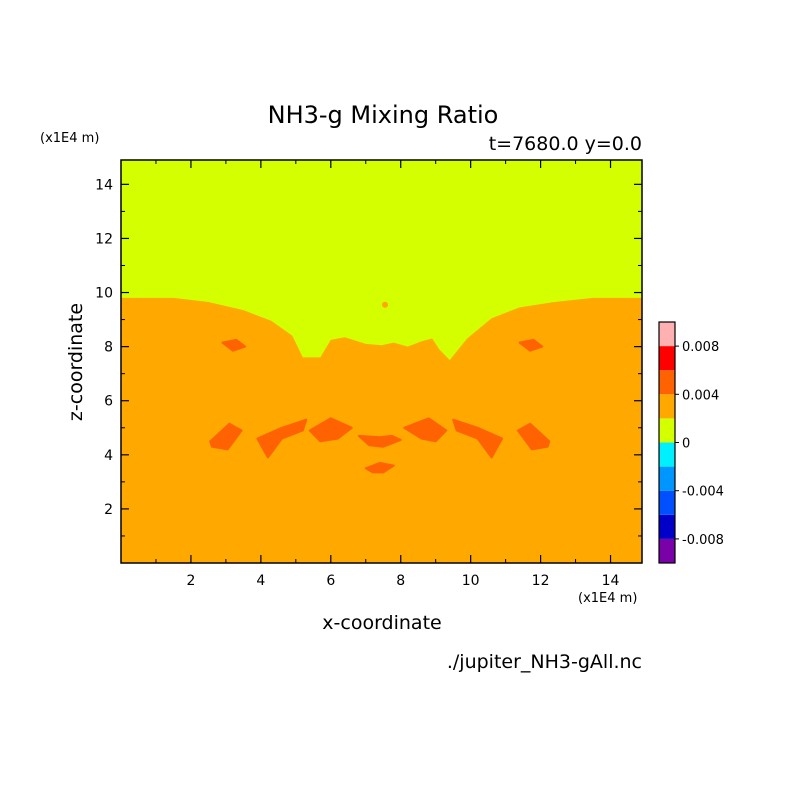 Image resolution: width=804 pixels, height=804 pixels. What do you see at coordinates (104, 239) in the screenshot?
I see `y-tick-label: 12` at bounding box center [104, 239].